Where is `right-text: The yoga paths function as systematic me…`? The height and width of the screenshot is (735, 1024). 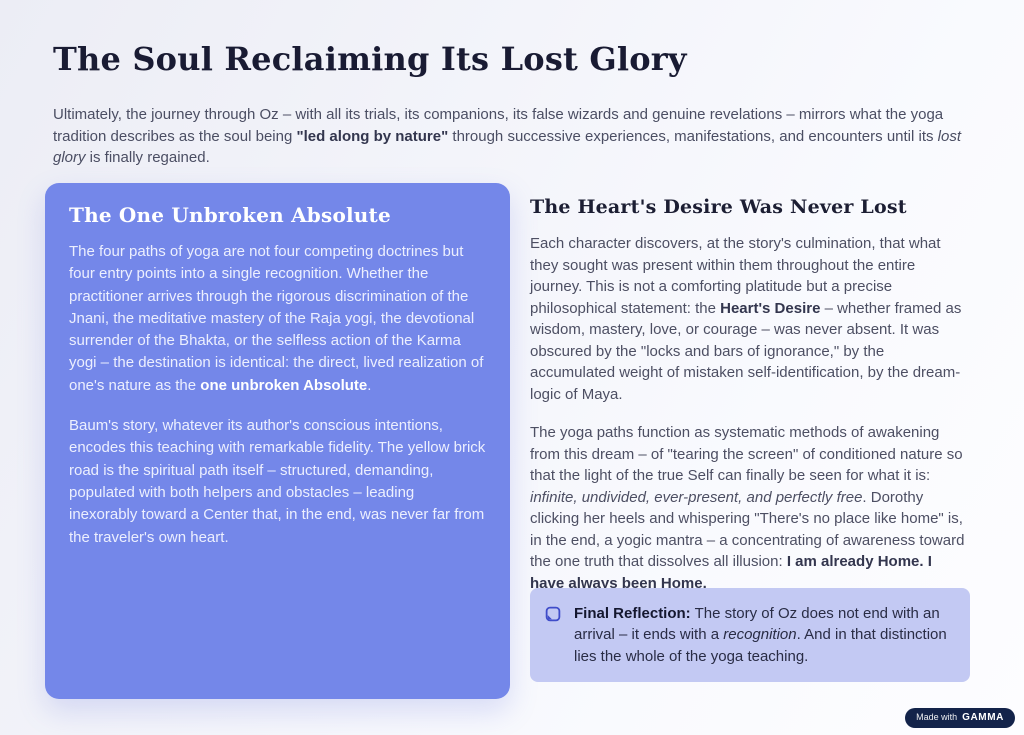
right-text: The yoga paths function as systematic me… is located at coordinates (746, 454).